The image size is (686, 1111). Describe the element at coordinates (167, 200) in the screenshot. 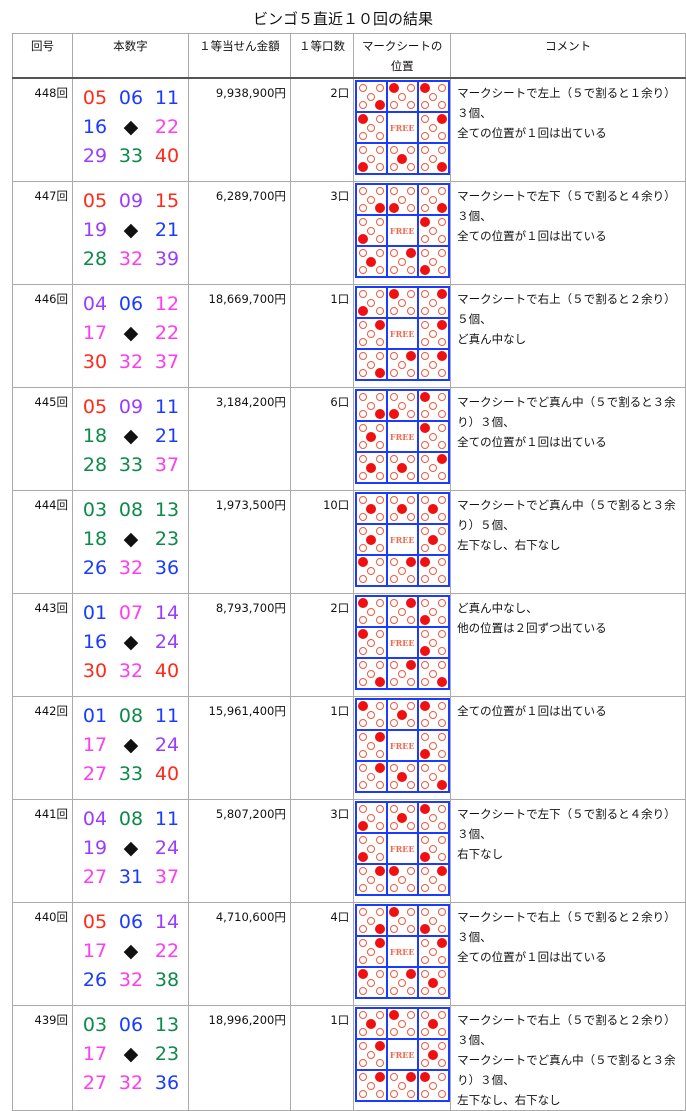

I see `winning-number: 15` at that location.